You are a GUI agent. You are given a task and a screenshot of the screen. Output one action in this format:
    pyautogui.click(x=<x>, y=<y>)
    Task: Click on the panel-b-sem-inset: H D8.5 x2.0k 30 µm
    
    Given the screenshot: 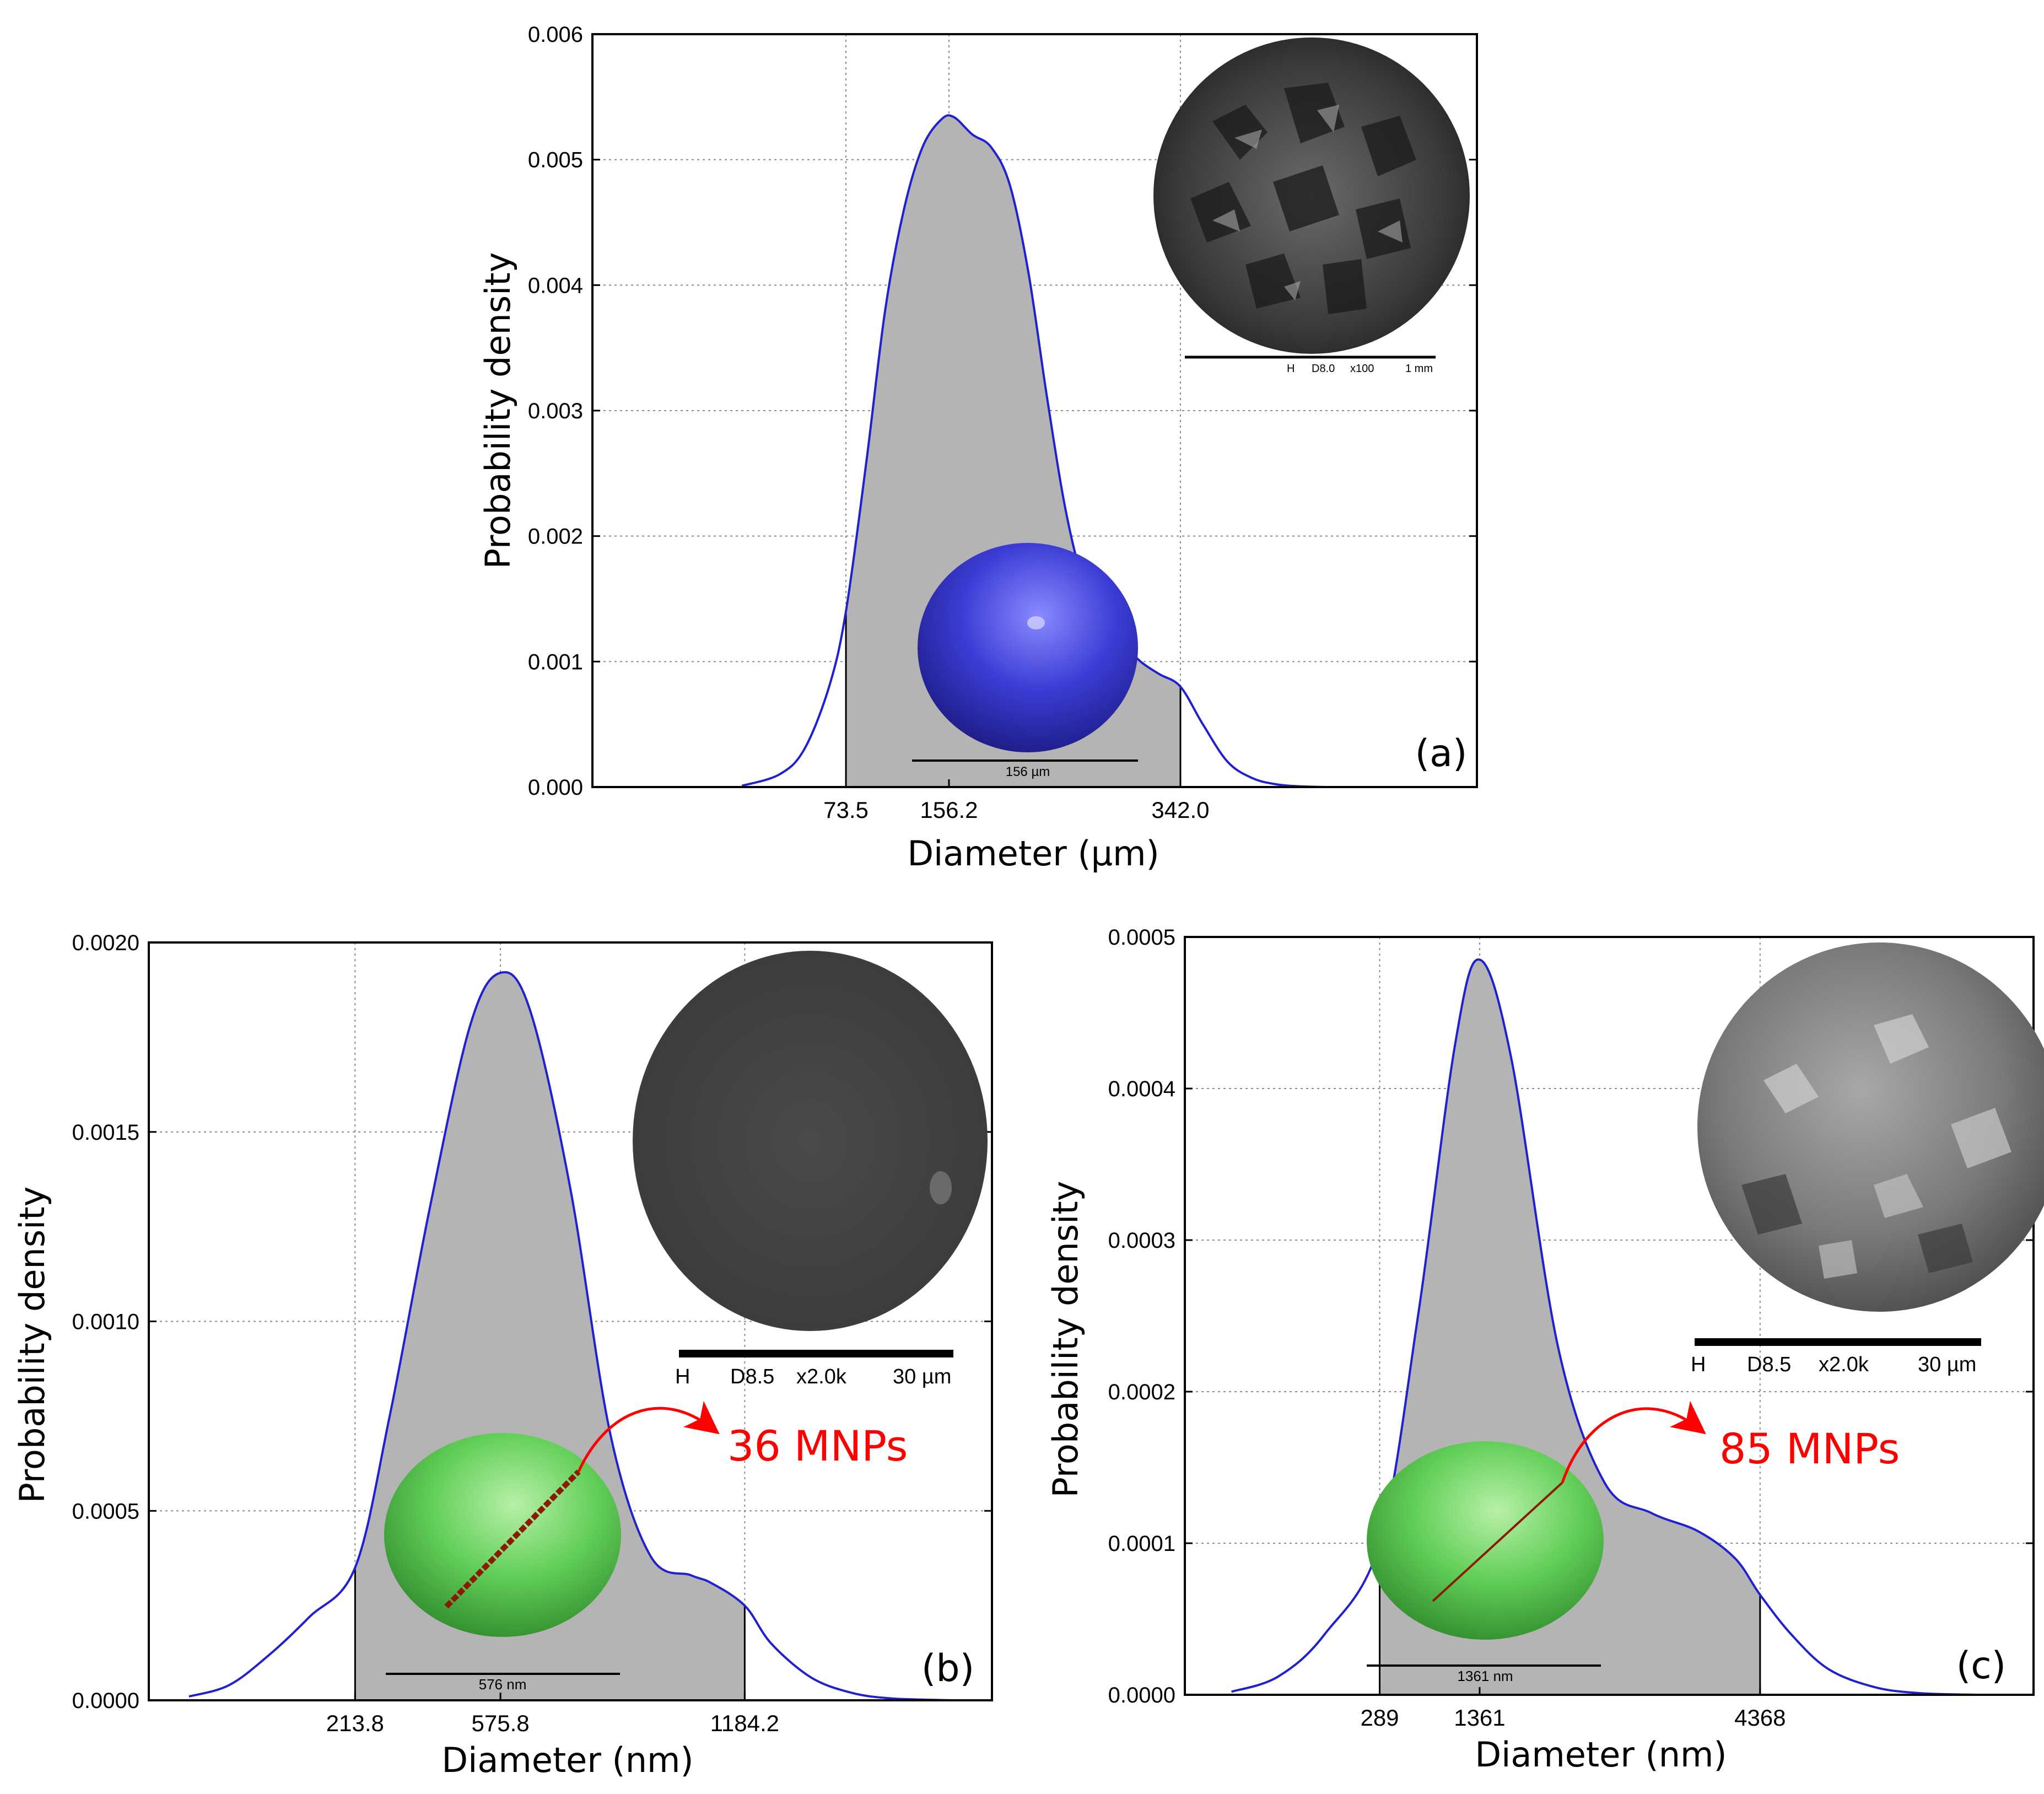 What is the action you would take?
    pyautogui.click(x=810, y=1170)
    